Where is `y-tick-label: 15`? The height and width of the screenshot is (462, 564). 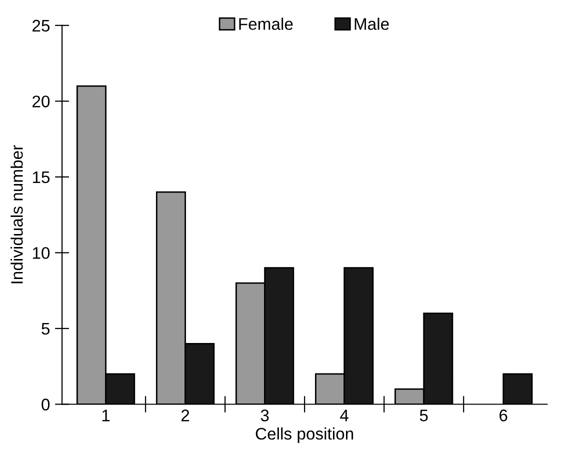
y-tick-label: 15 is located at coordinates (41, 178).